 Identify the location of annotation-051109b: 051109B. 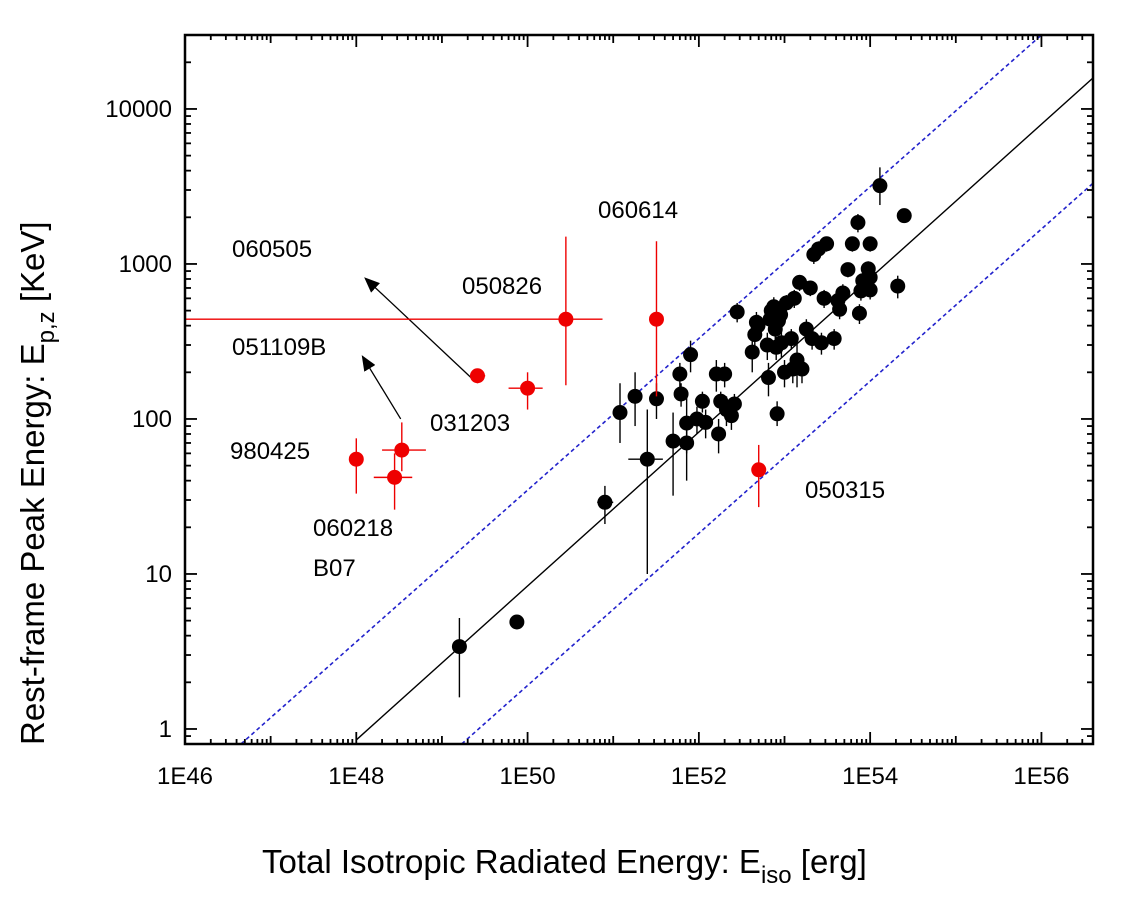
(279, 347).